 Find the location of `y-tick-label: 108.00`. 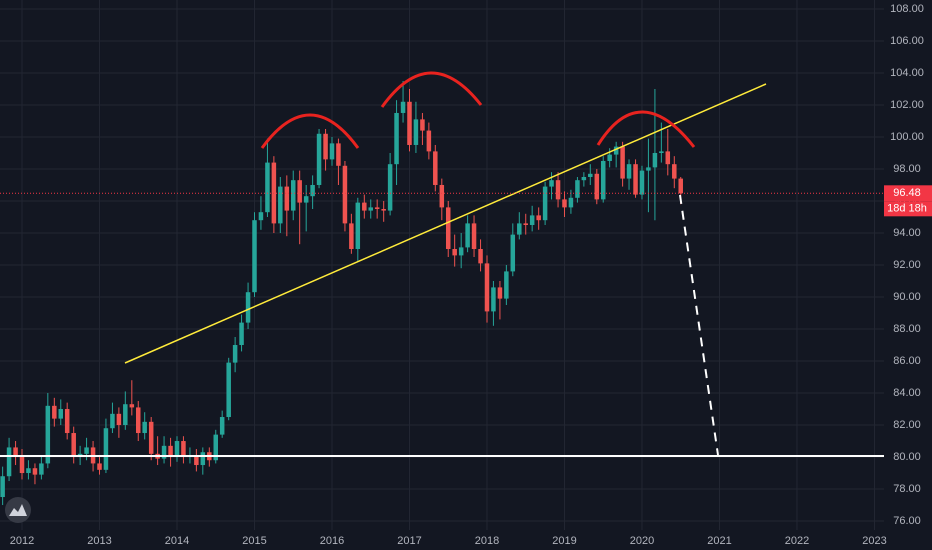

y-tick-label: 108.00 is located at coordinates (907, 9).